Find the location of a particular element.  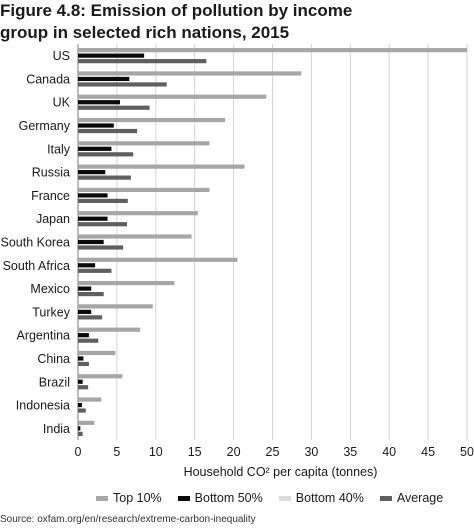

bar-germany-average is located at coordinates (108, 131).